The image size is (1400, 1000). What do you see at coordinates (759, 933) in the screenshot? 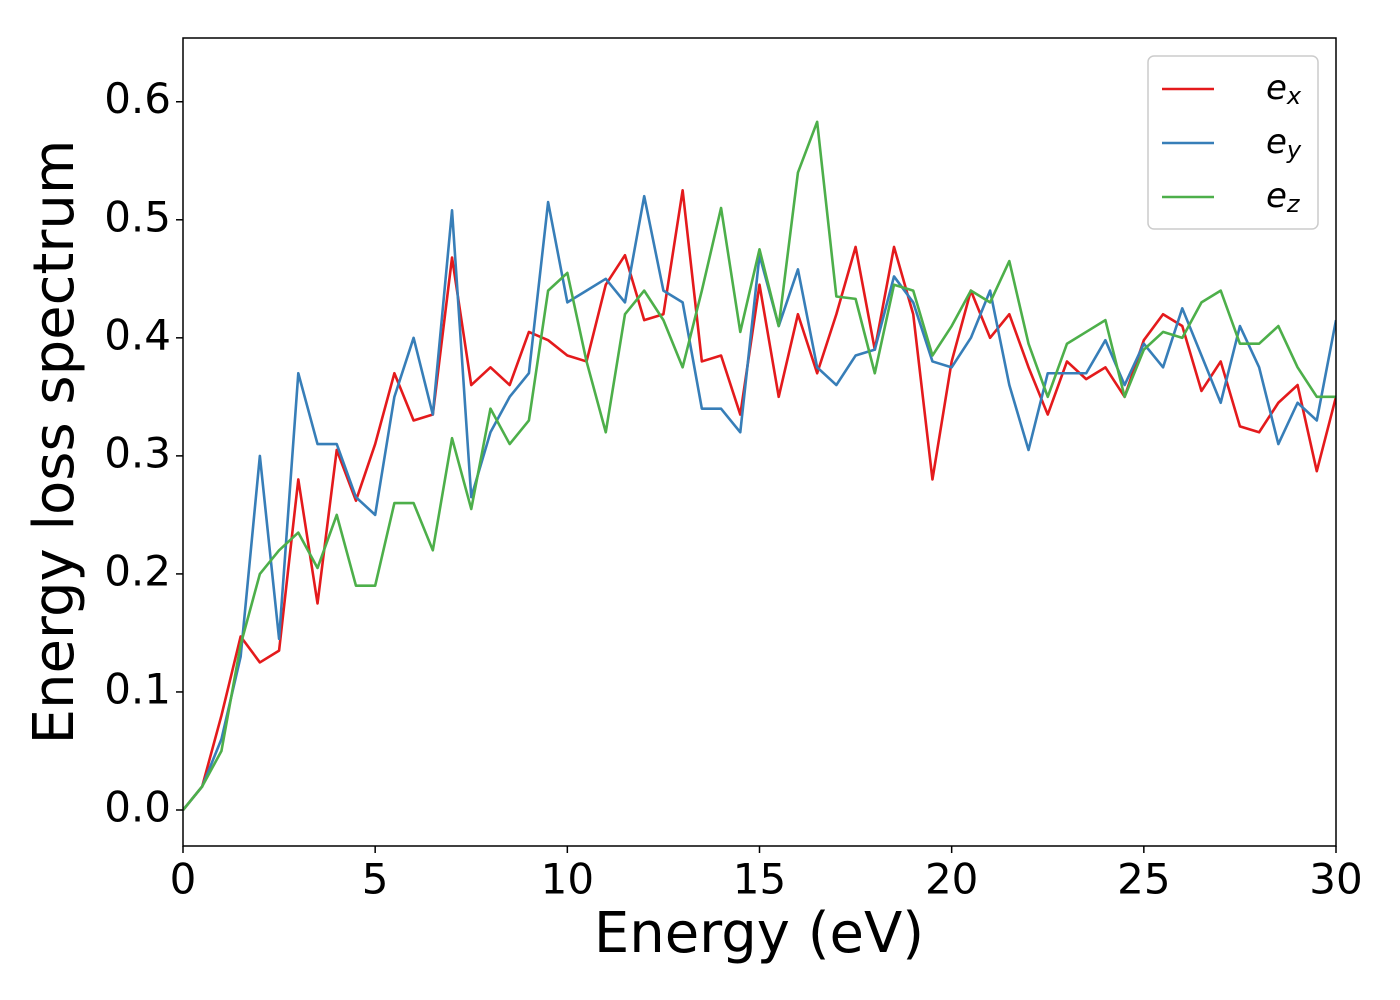
I see `x-axis-label: Energy (eV)` at bounding box center [759, 933].